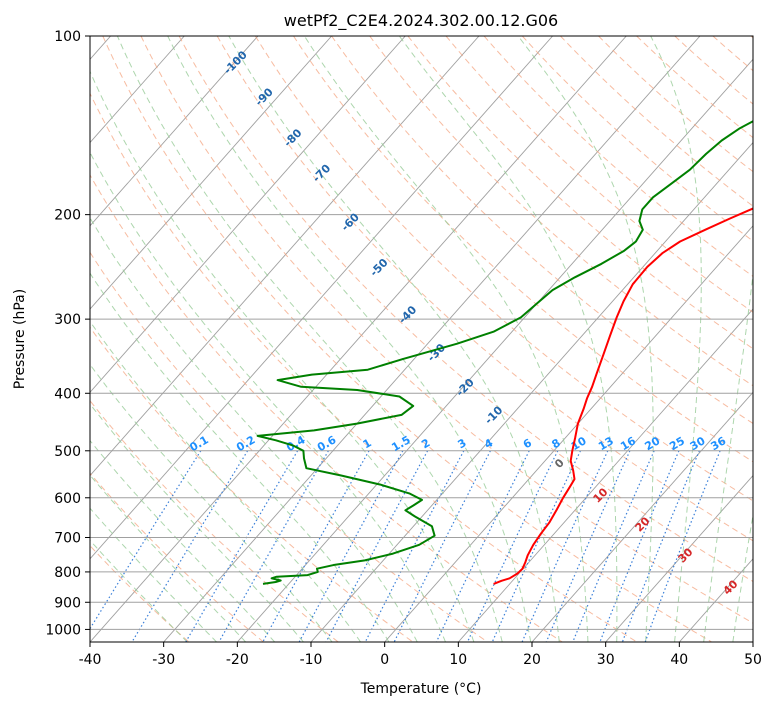 The image size is (775, 708). I want to click on y-tick-label: 100, so click(67, 37).